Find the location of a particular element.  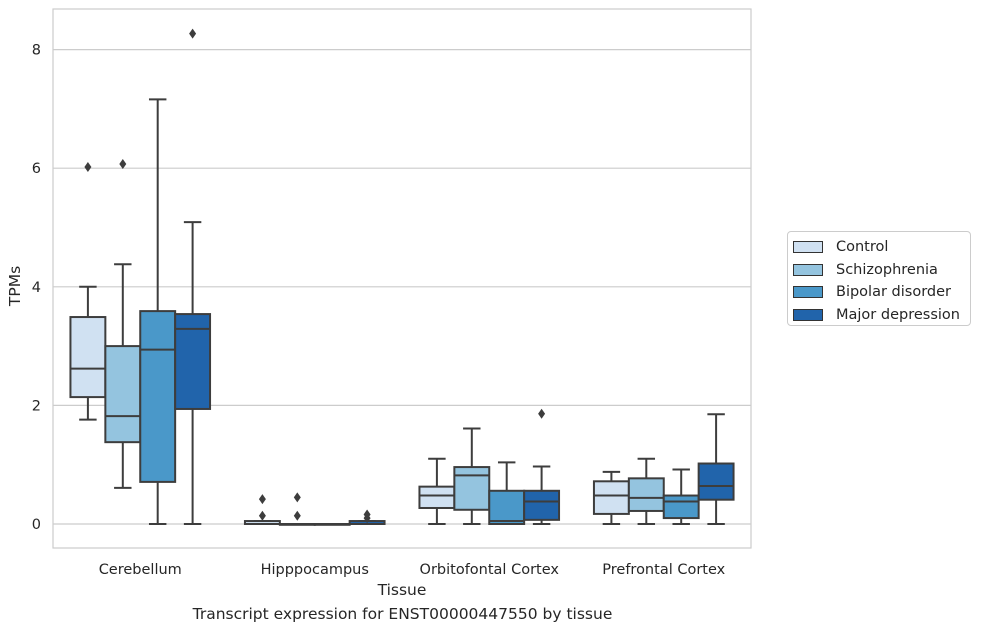

legend-item: Control is located at coordinates (881, 247).